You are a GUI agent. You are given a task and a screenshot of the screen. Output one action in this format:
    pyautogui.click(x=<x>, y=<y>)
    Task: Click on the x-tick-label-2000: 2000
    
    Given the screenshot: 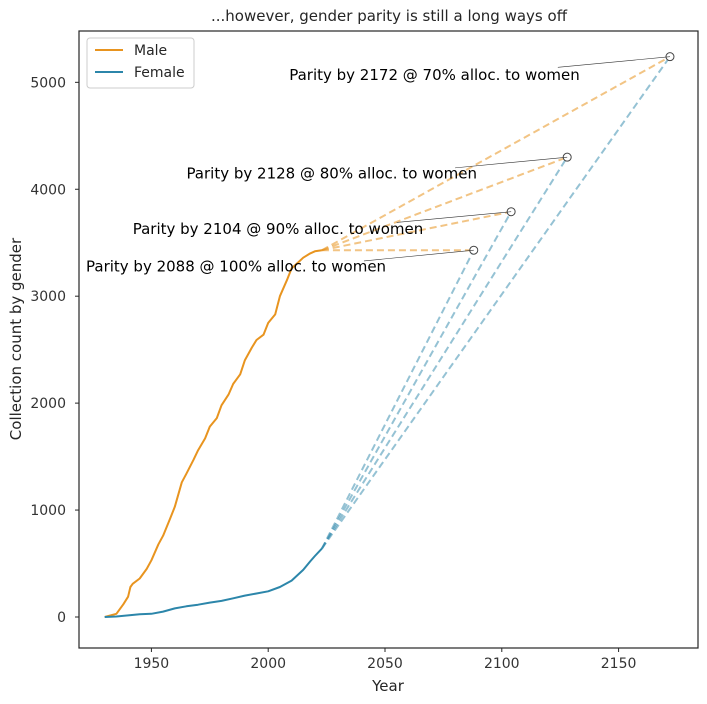 What is the action you would take?
    pyautogui.click(x=268, y=664)
    